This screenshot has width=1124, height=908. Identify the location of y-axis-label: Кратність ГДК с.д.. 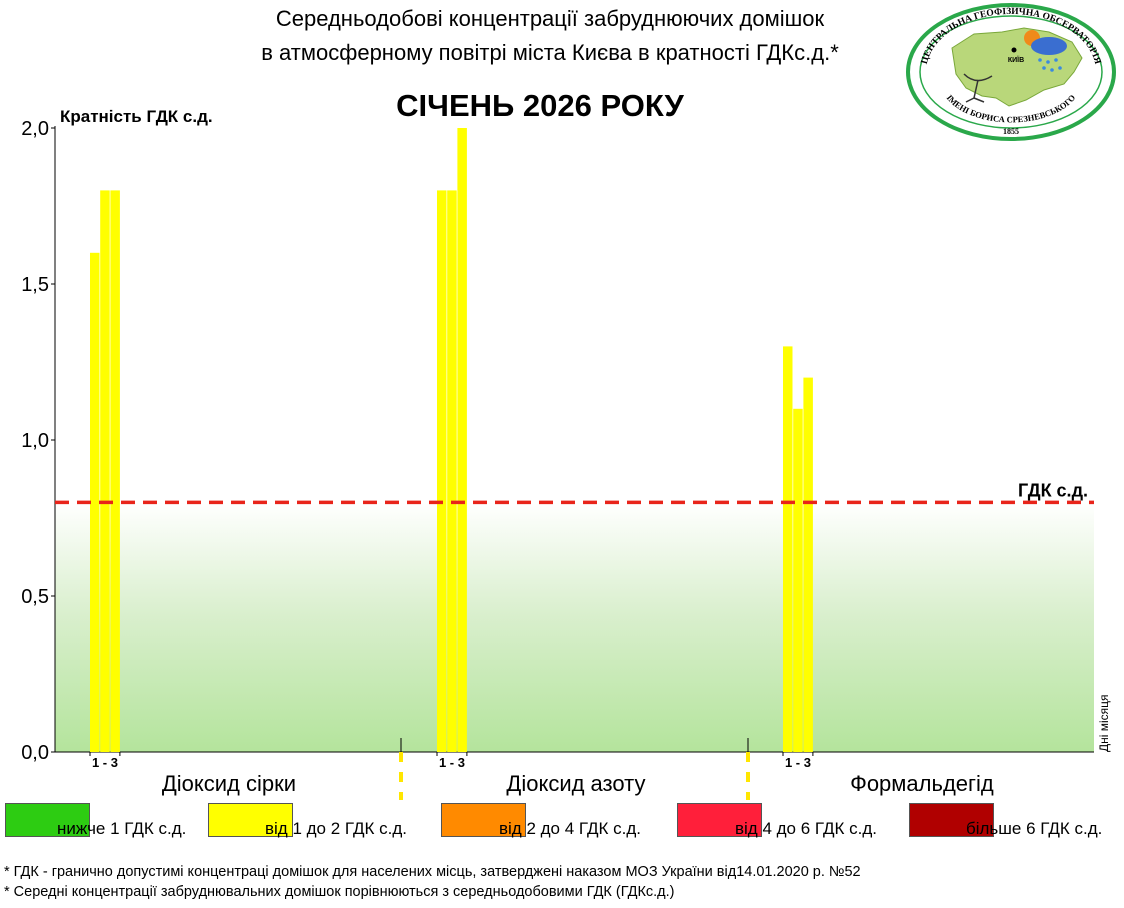
(136, 116).